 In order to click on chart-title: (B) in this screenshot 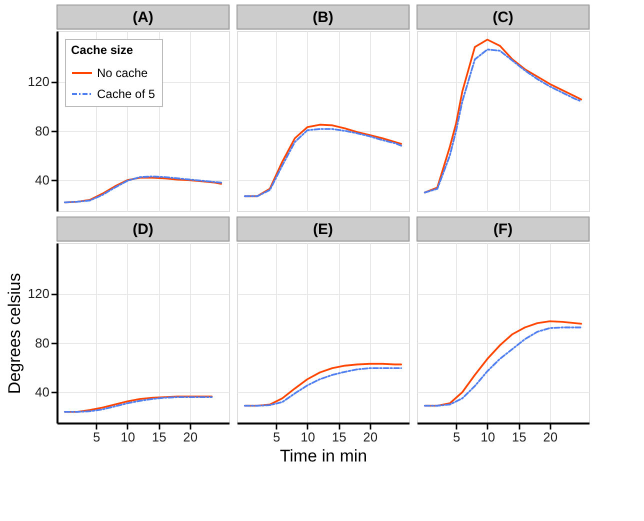, I will do `click(323, 17)`.